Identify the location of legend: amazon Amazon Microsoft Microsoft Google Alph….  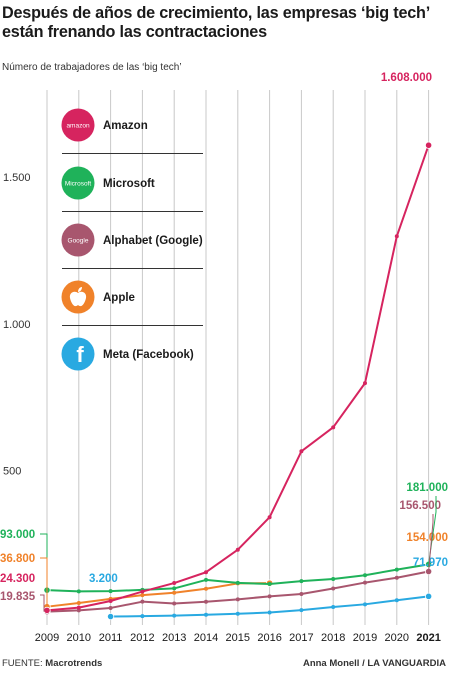
(132, 239).